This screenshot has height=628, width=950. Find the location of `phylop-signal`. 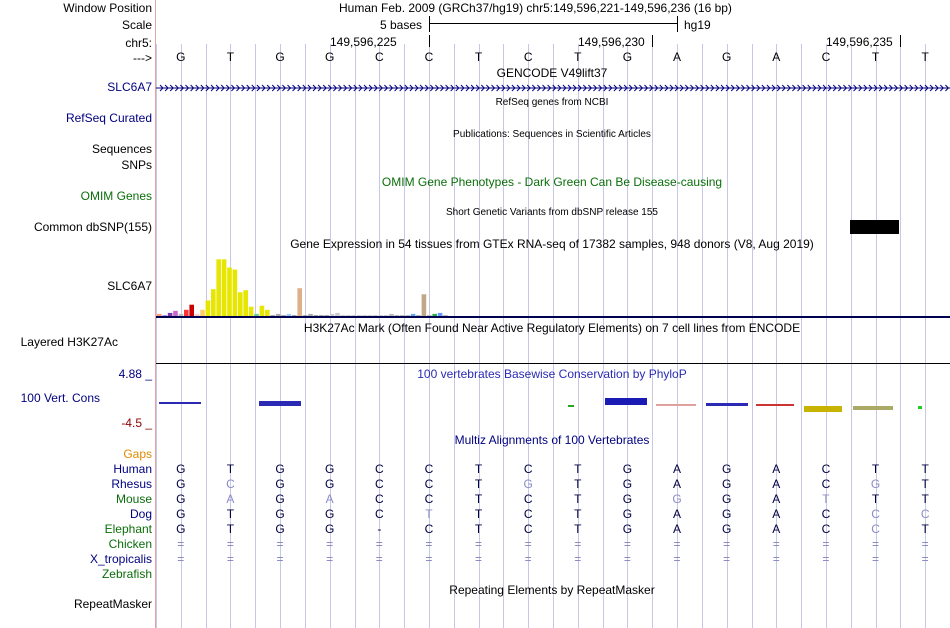

phylop-signal is located at coordinates (553, 405).